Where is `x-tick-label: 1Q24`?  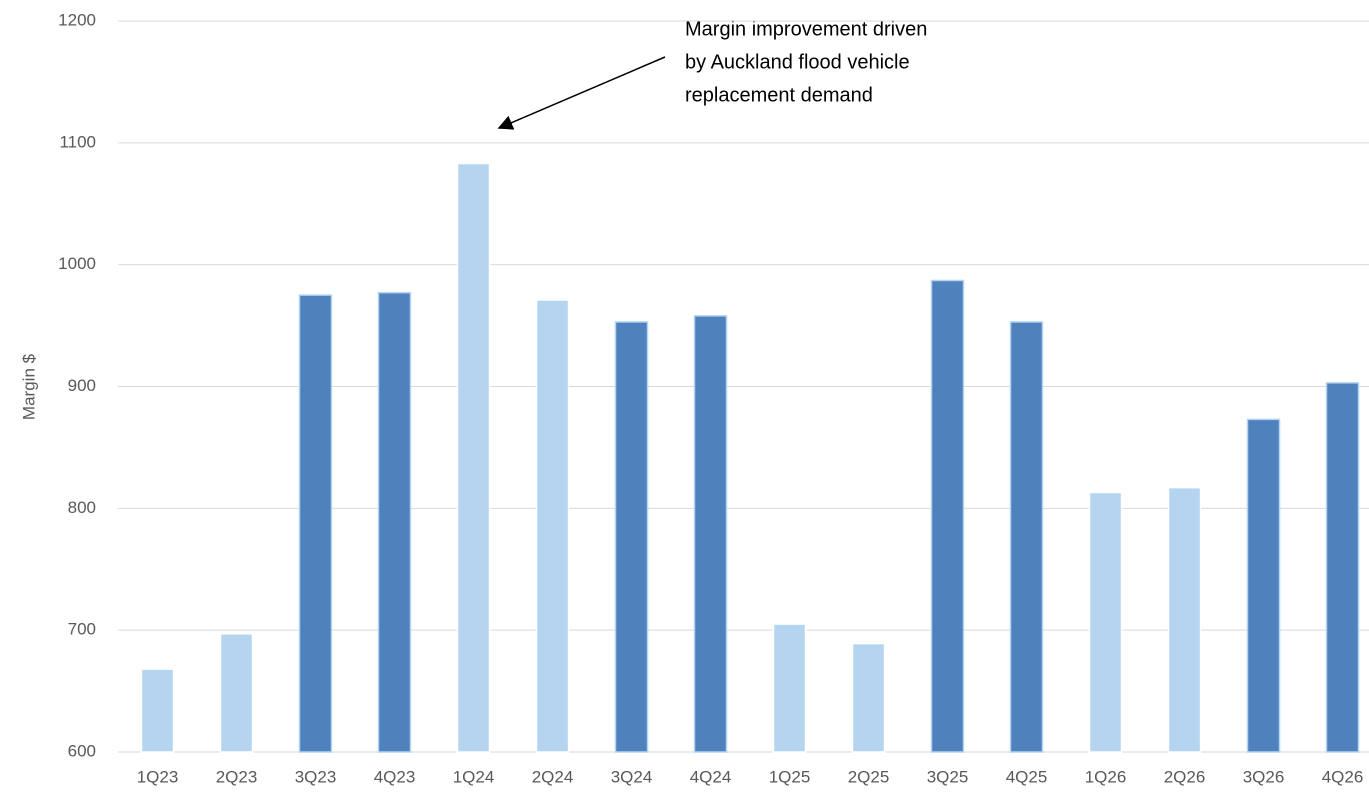
x-tick-label: 1Q24 is located at coordinates (474, 776).